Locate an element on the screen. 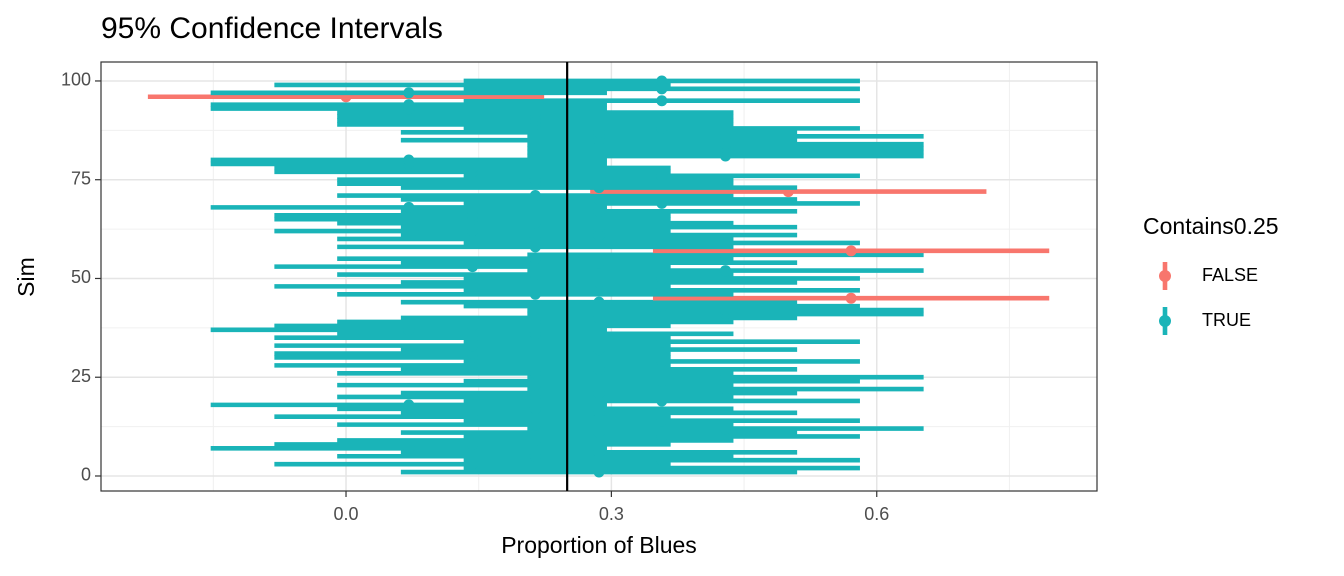  legend-label: TRUE is located at coordinates (1226, 320).